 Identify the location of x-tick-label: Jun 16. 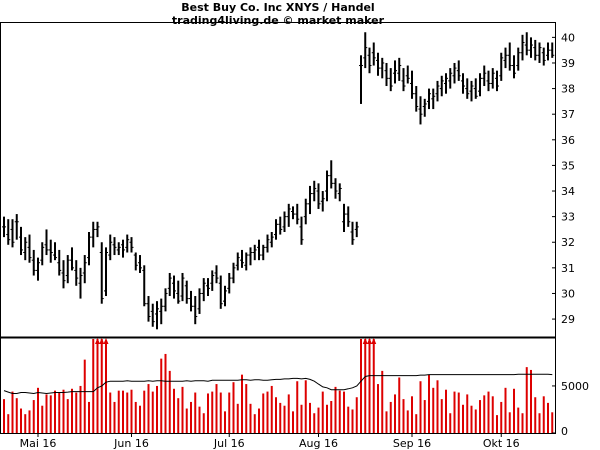
(131, 443).